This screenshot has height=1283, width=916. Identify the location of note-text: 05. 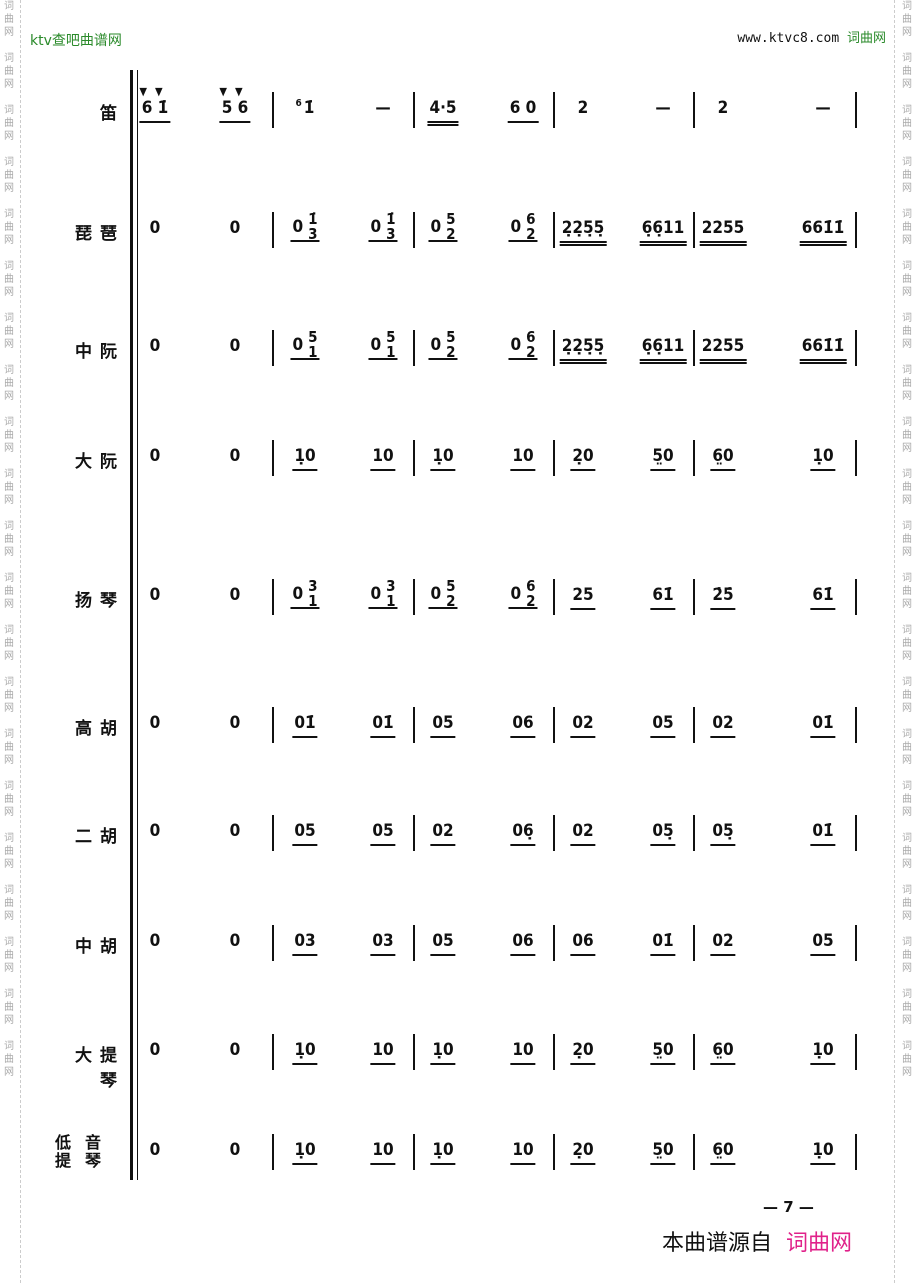
(443, 941).